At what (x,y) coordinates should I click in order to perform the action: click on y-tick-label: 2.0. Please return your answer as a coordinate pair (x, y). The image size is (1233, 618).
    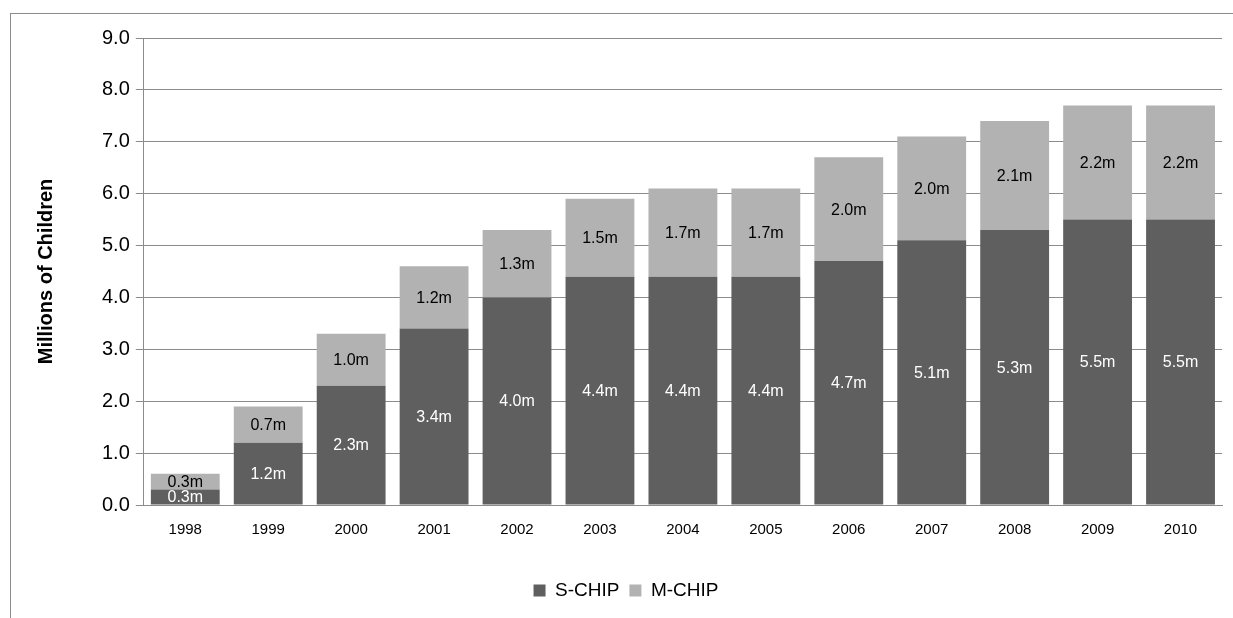
    Looking at the image, I should click on (115, 399).